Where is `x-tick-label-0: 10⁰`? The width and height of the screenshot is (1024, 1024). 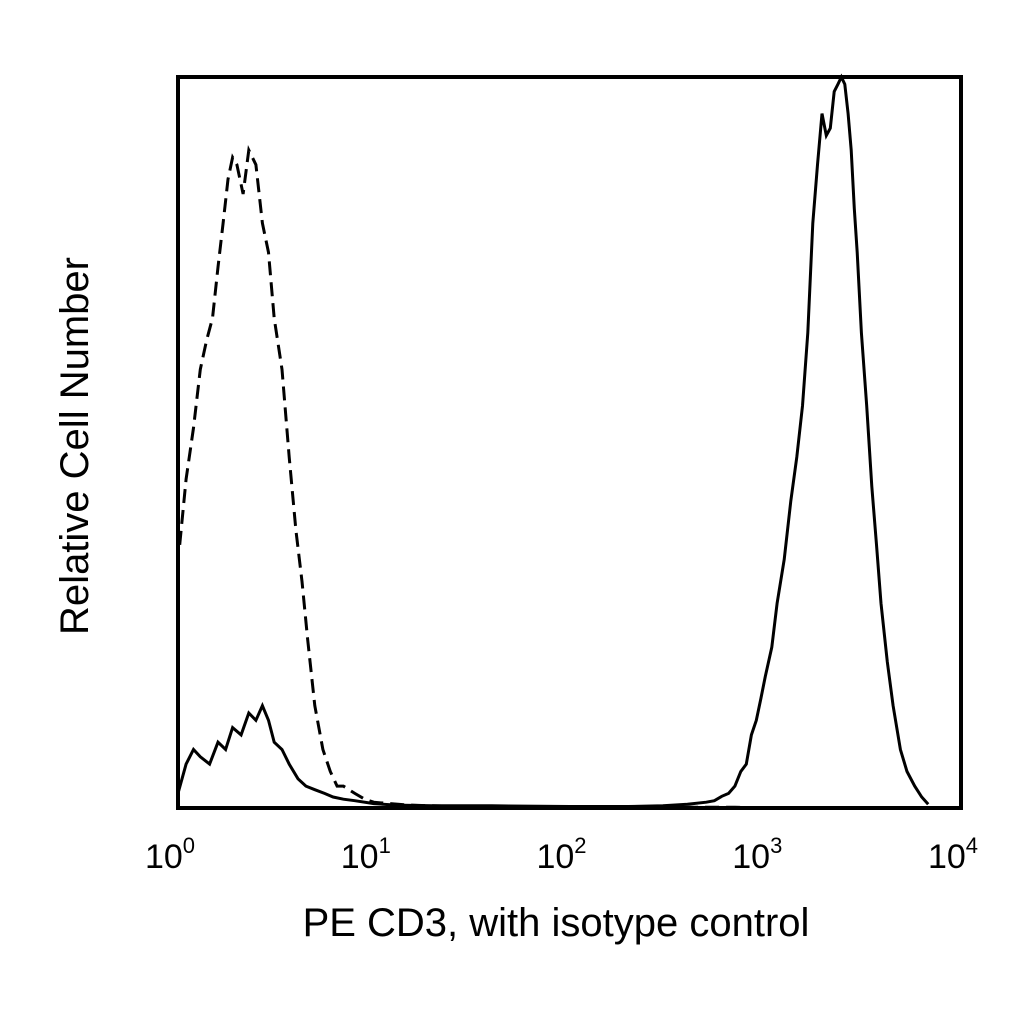 x-tick-label-0: 10⁰ is located at coordinates (170, 854).